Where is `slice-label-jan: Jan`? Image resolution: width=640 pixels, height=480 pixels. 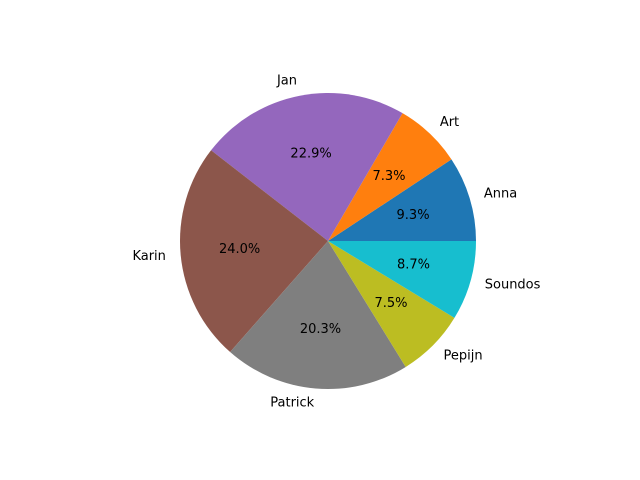 slice-label-jan: Jan is located at coordinates (286, 81).